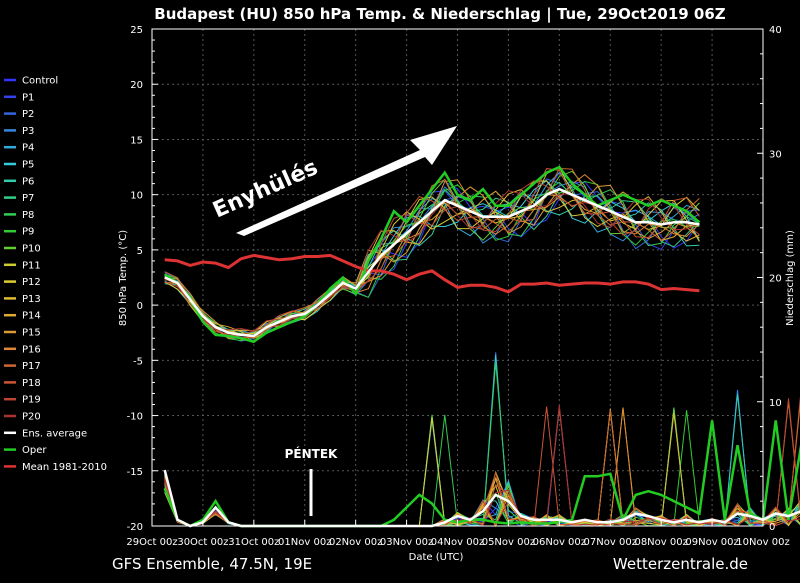  I want to click on legend-item: P2, so click(28, 114).